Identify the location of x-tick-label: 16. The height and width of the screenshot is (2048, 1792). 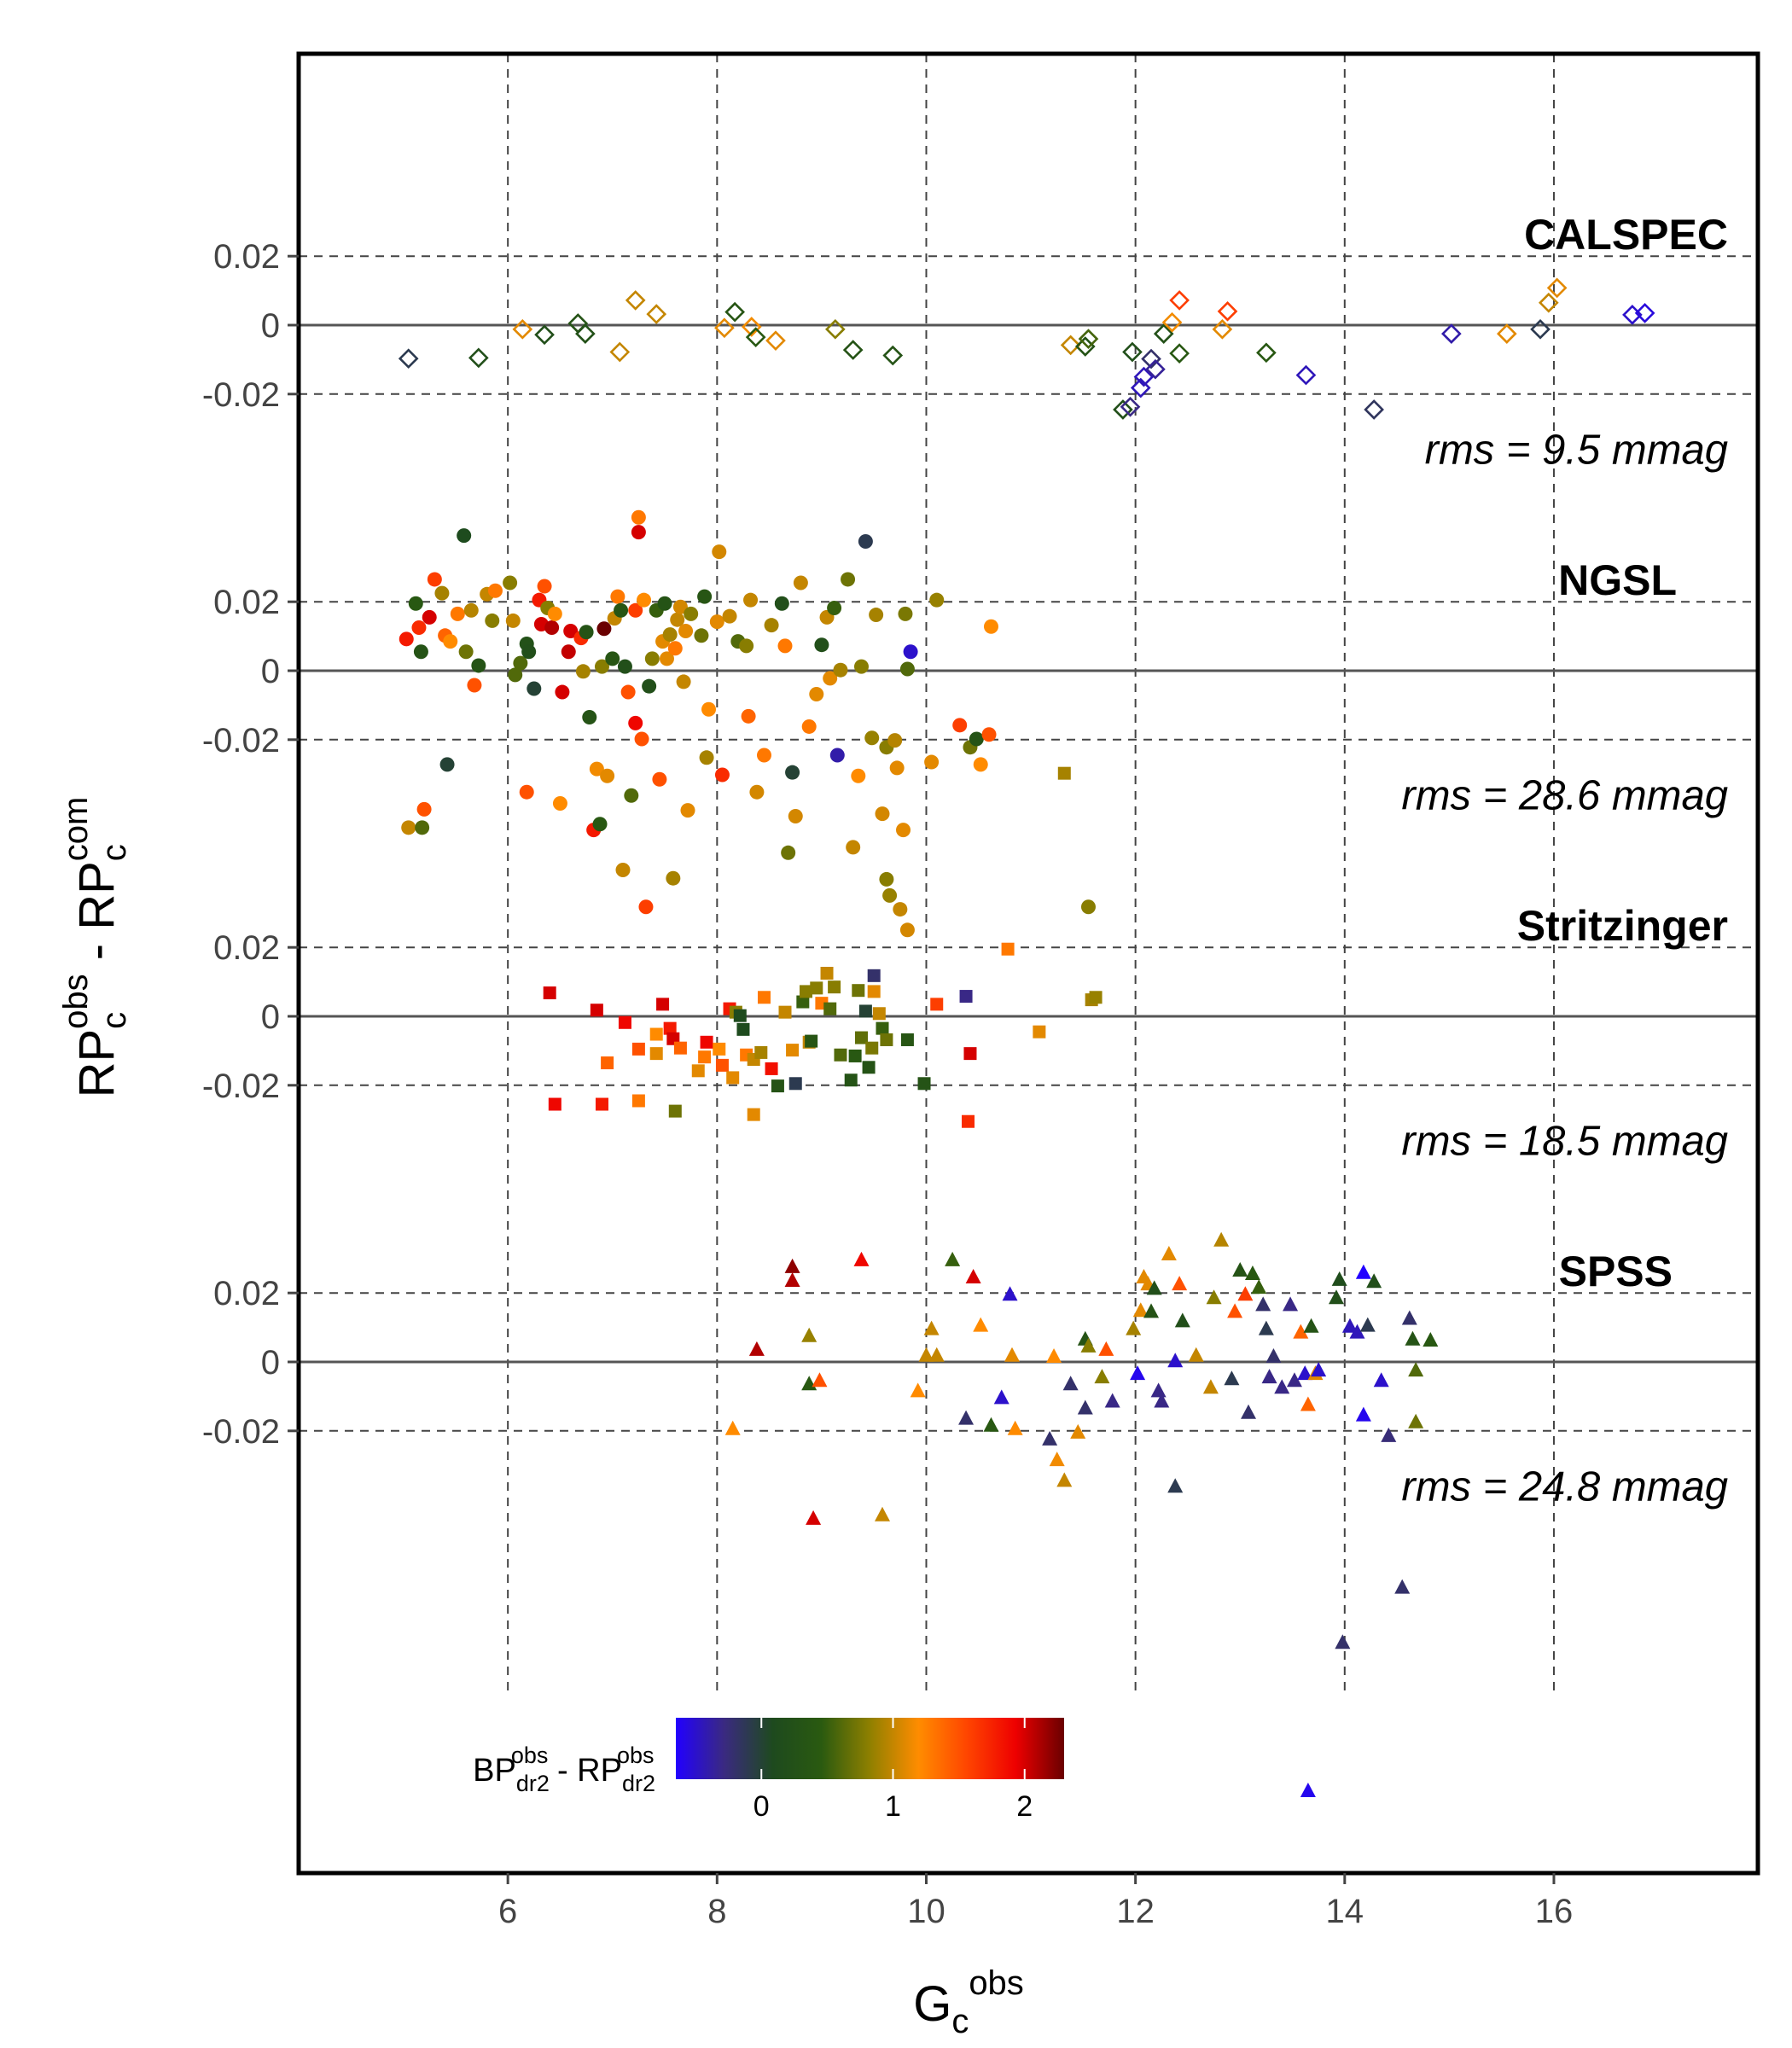
(1554, 1912).